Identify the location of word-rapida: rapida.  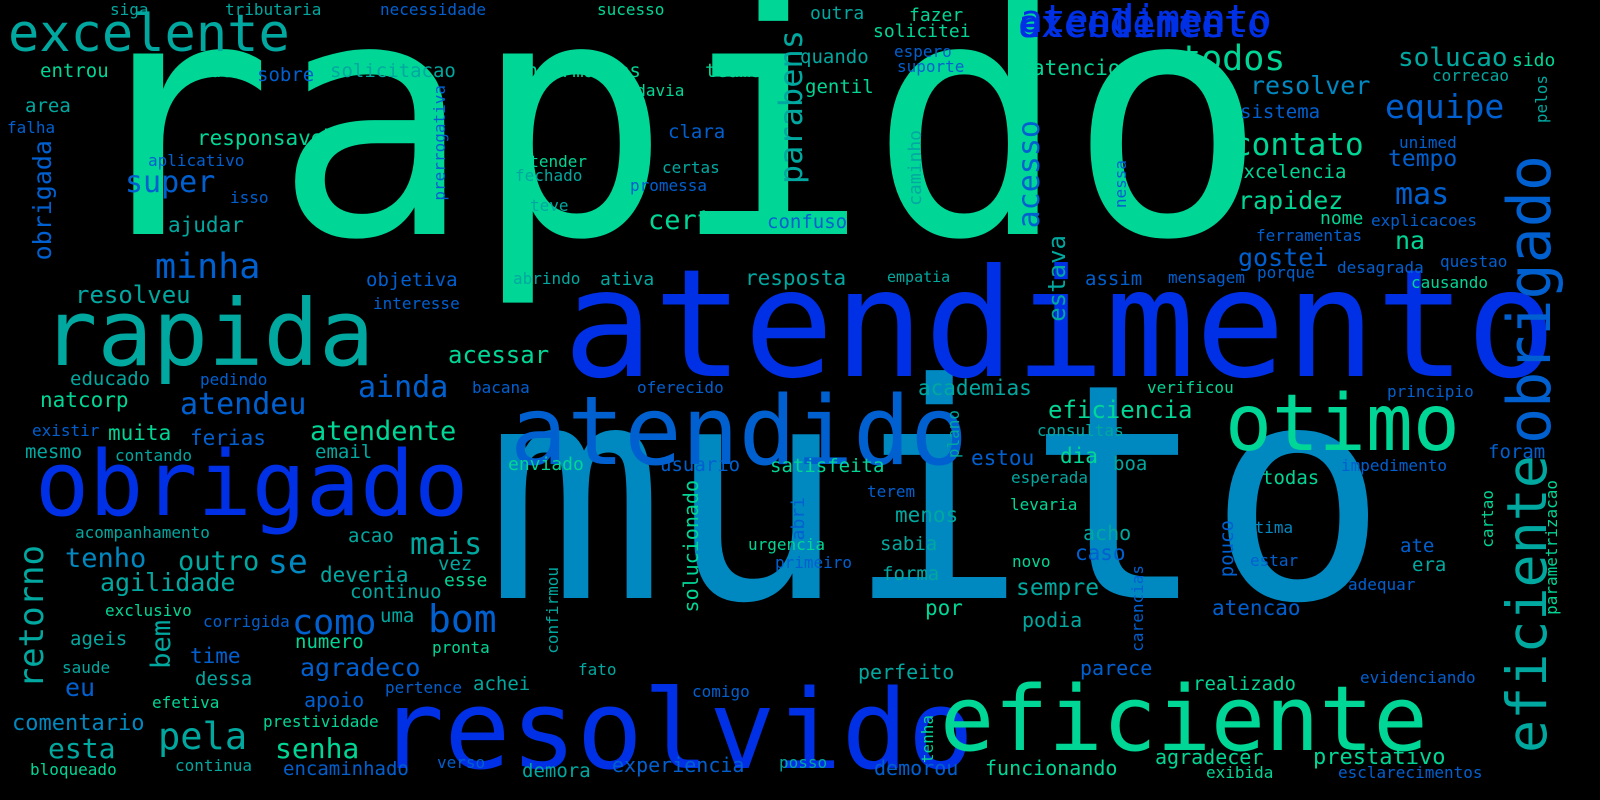
(208, 333).